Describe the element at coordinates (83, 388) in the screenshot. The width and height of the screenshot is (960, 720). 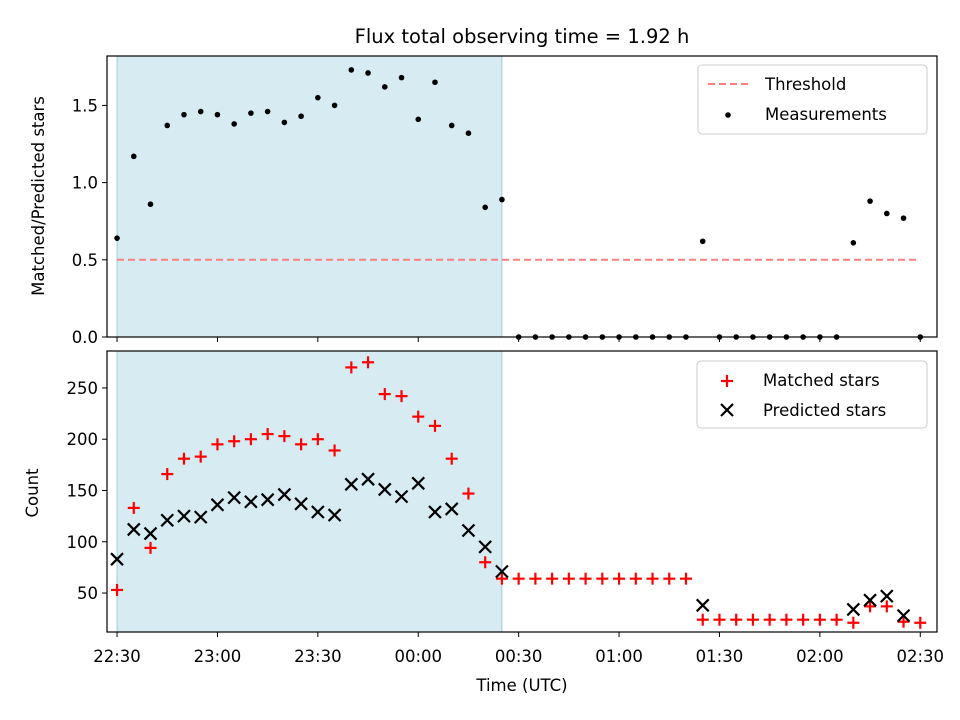
I see `y-tick-label: 250` at that location.